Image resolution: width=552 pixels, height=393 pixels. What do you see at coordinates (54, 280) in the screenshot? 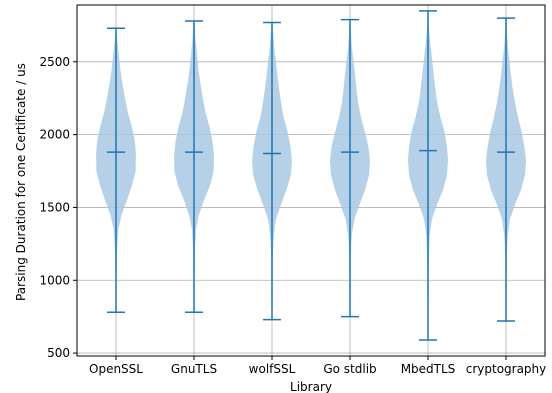
I see `y-tick-label: 1000` at bounding box center [54, 280].